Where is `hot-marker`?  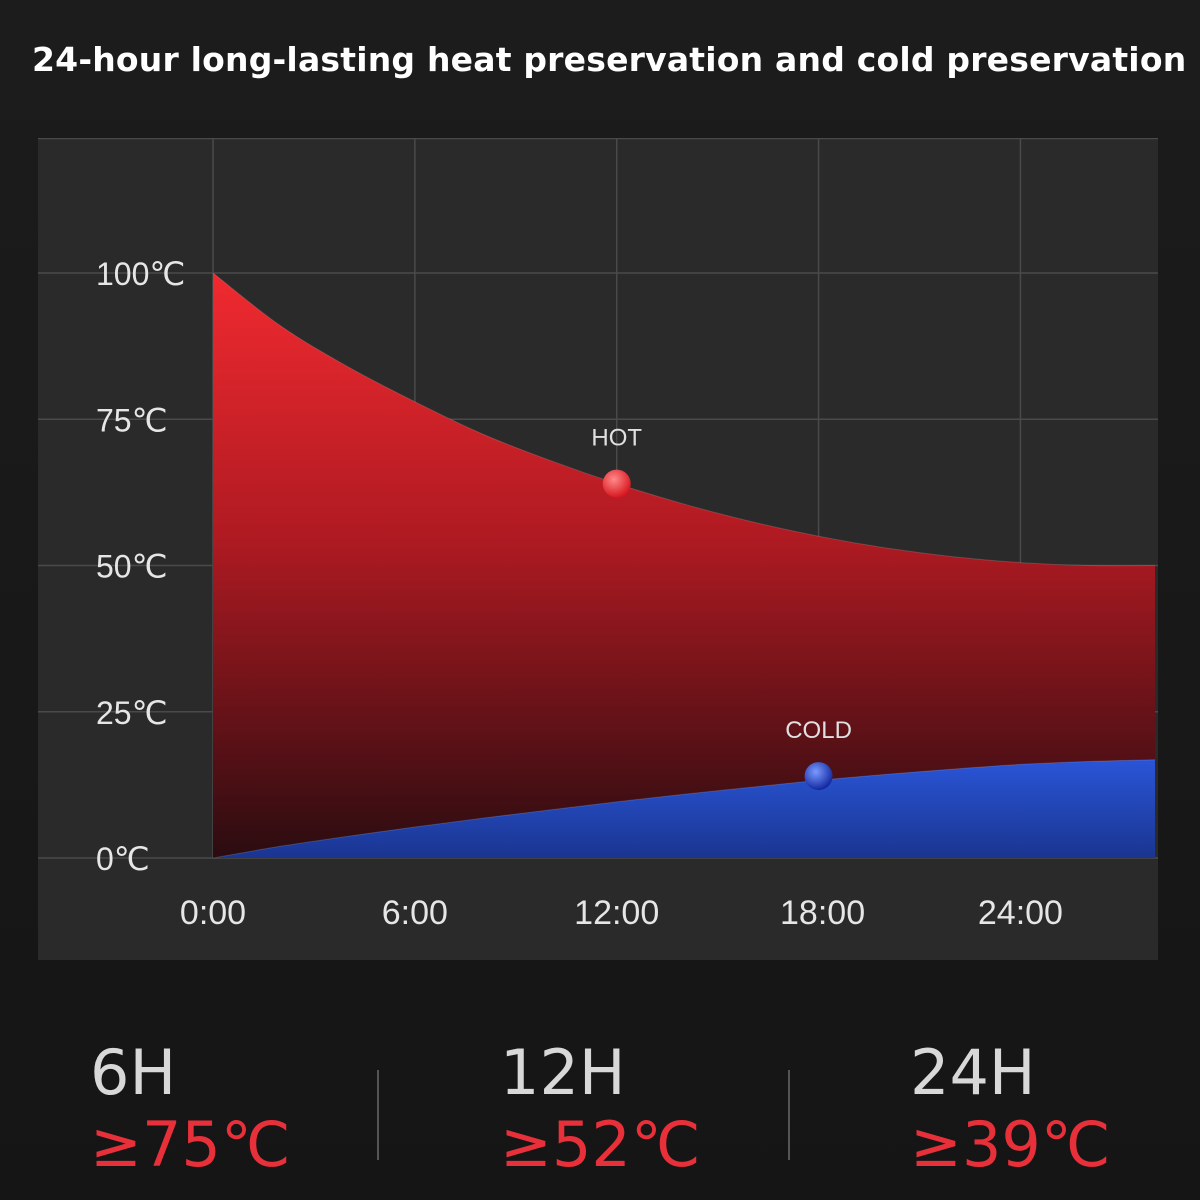
hot-marker is located at coordinates (616, 483).